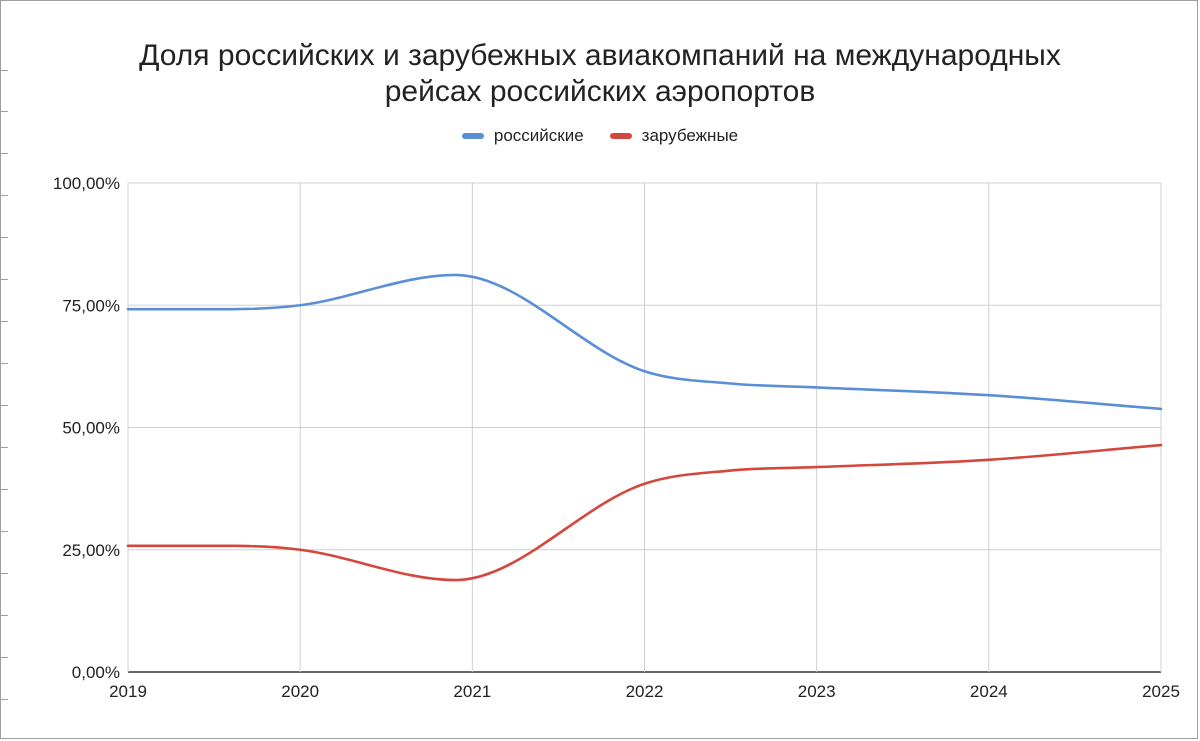 This screenshot has width=1200, height=741. What do you see at coordinates (472, 691) in the screenshot?
I see `x-tick-label: 2021` at bounding box center [472, 691].